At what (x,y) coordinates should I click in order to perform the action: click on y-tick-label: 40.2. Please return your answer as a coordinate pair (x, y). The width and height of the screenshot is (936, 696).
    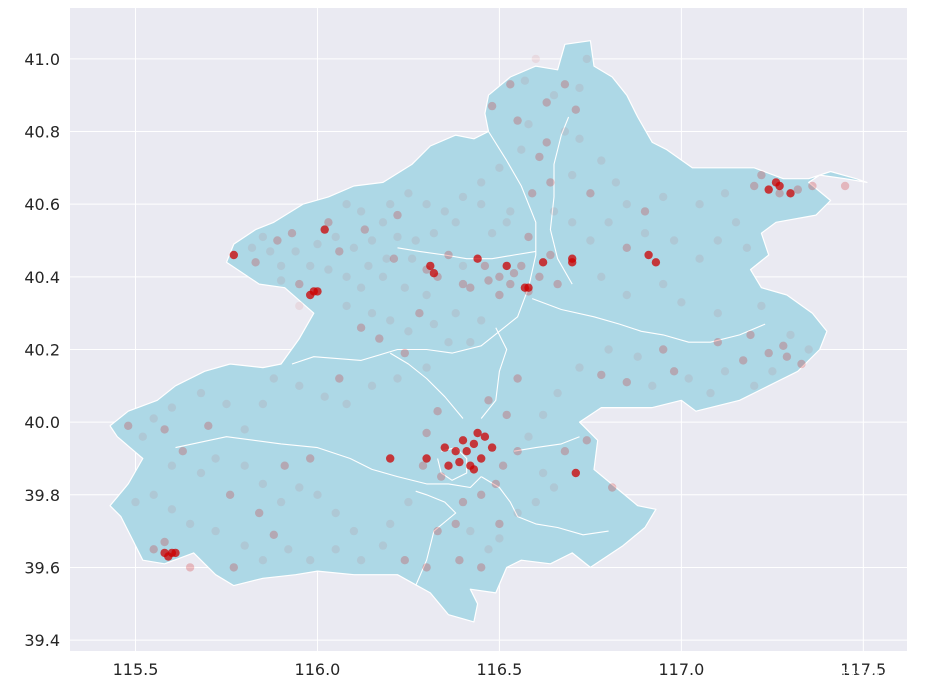
    Looking at the image, I should click on (42, 349).